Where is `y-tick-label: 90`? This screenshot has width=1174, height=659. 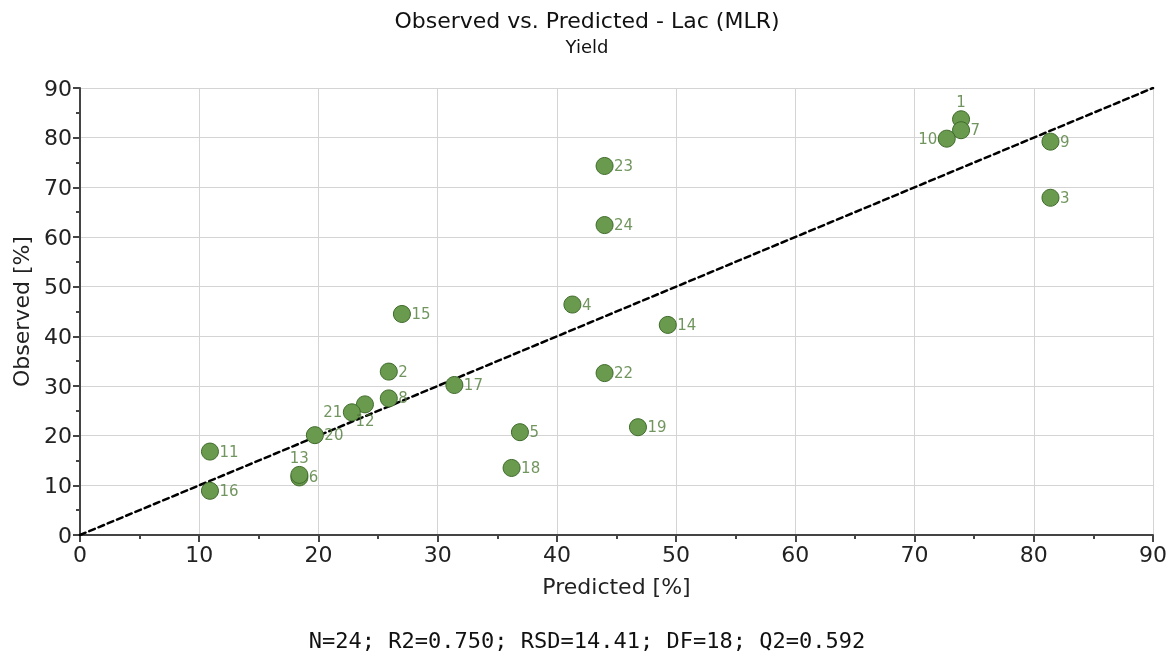 y-tick-label: 90 is located at coordinates (58, 88).